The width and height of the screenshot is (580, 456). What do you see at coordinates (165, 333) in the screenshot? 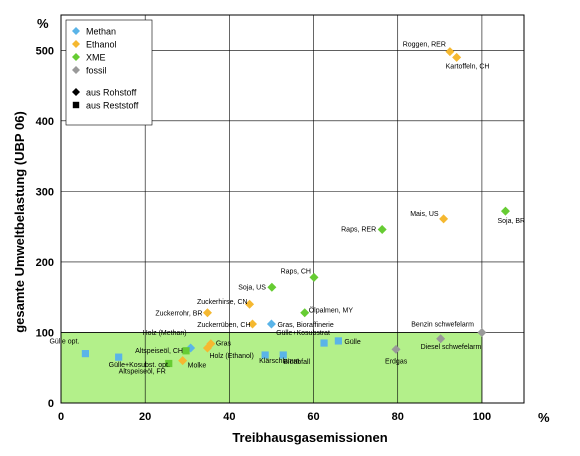
I see `data-label: Holz (Methan)` at bounding box center [165, 333].